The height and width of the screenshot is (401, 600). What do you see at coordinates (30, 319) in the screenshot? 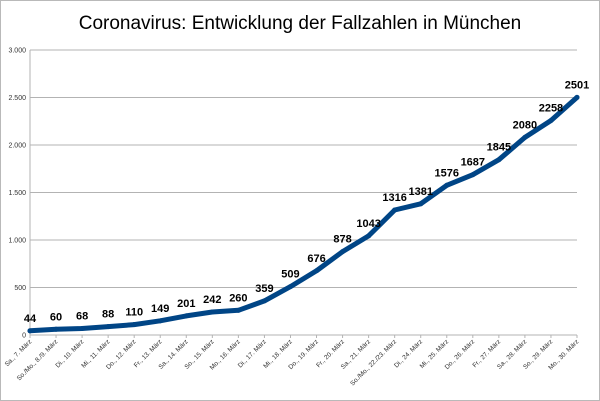
I see `data-label: 44` at bounding box center [30, 319].